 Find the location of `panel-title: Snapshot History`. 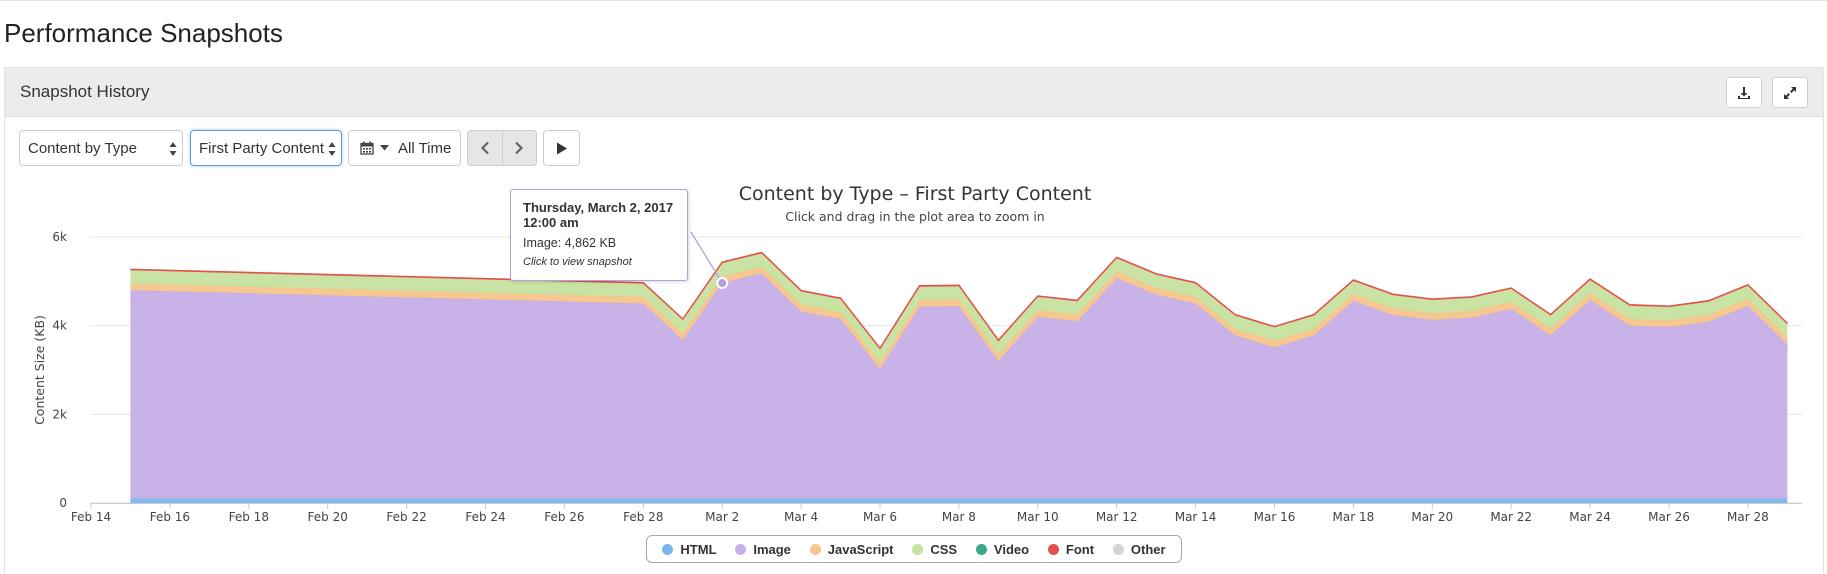

panel-title: Snapshot History is located at coordinates (85, 91).